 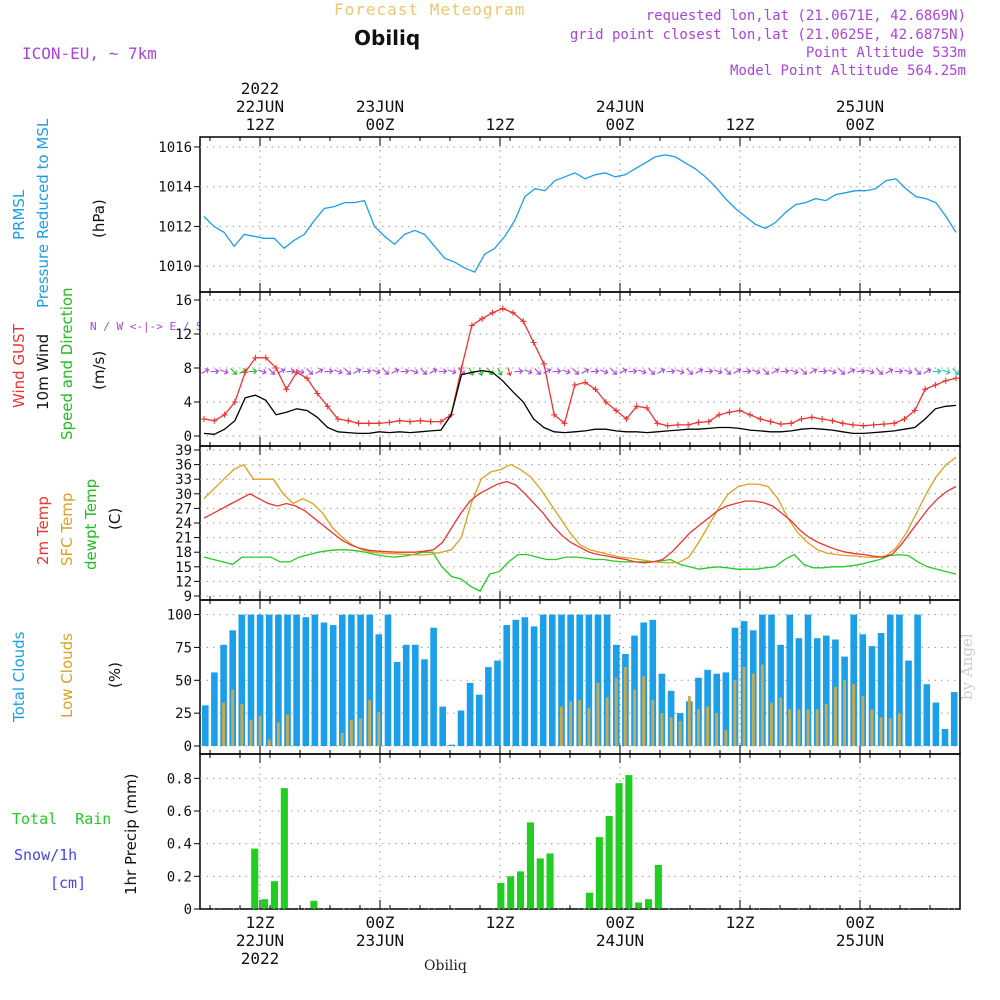 What do you see at coordinates (183, 480) in the screenshot?
I see `y-tick-label: 33` at bounding box center [183, 480].